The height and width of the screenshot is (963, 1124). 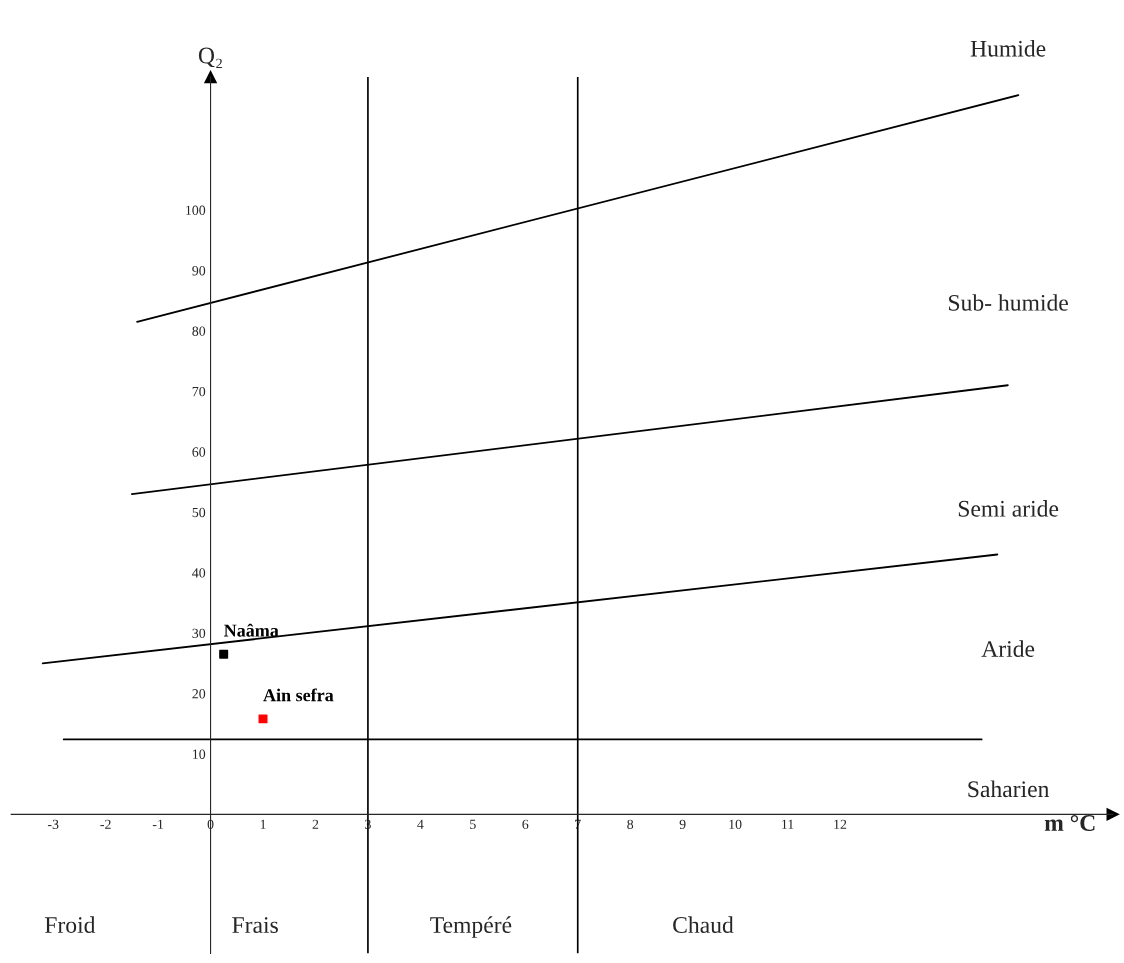 What do you see at coordinates (788, 824) in the screenshot?
I see `x-tick-label: 11` at bounding box center [788, 824].